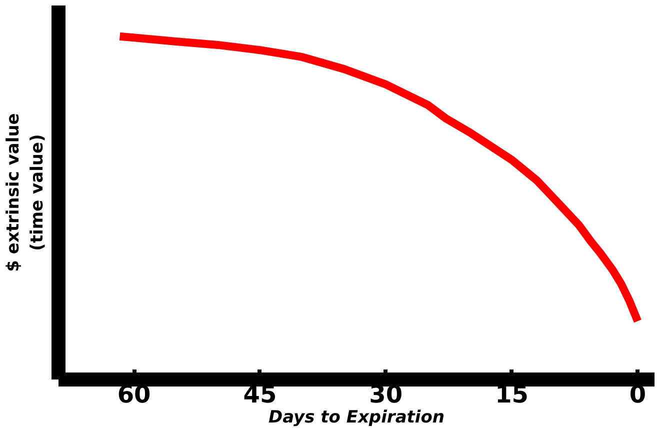  Describe the element at coordinates (356, 418) in the screenshot. I see `x-axis-title: Days to Expiration` at that location.